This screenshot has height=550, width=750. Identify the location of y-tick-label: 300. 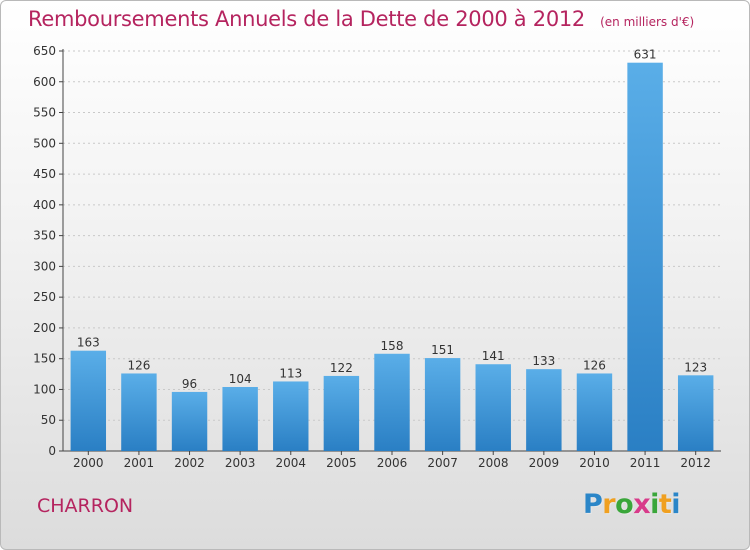
(44, 266).